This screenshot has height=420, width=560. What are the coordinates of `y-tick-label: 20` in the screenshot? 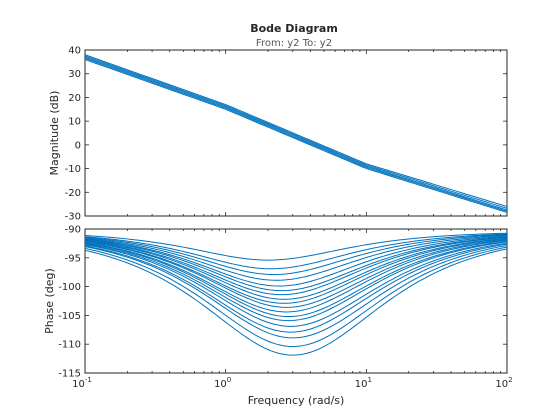 It's located at (74, 98).